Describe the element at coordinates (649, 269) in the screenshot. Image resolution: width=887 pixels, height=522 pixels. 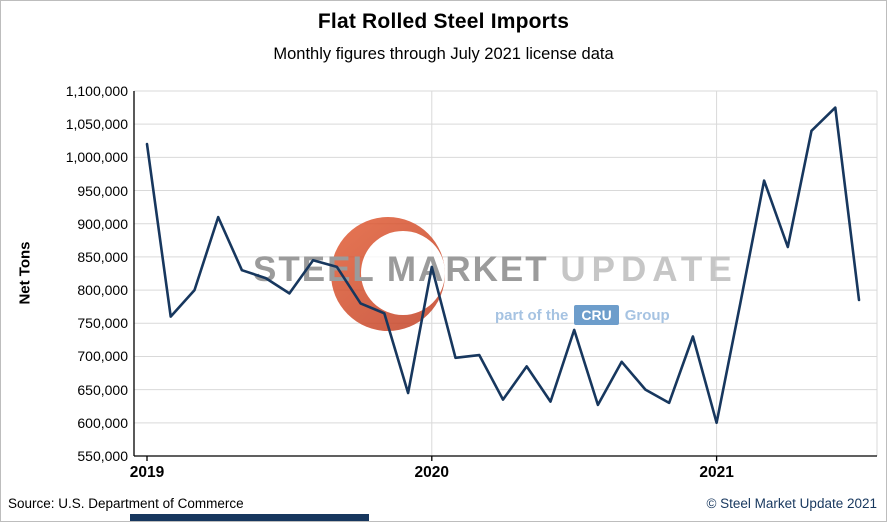
I see `smu-watermark-word-update: UPDATE` at that location.